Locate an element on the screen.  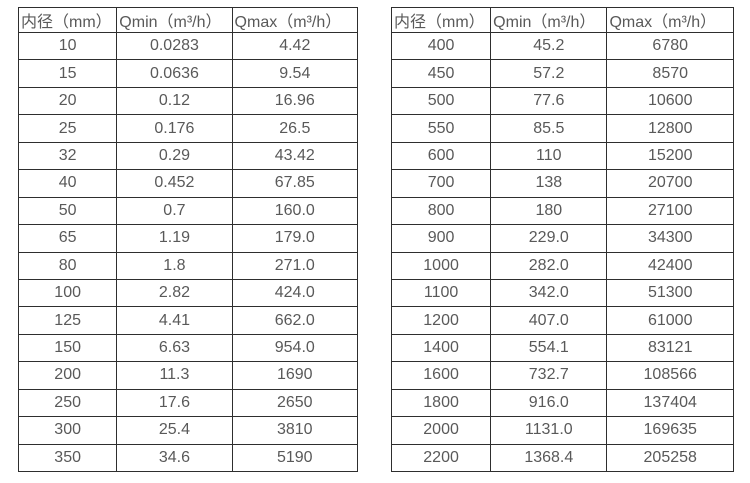
table-row: 600 110 15200 is located at coordinates (562, 156).